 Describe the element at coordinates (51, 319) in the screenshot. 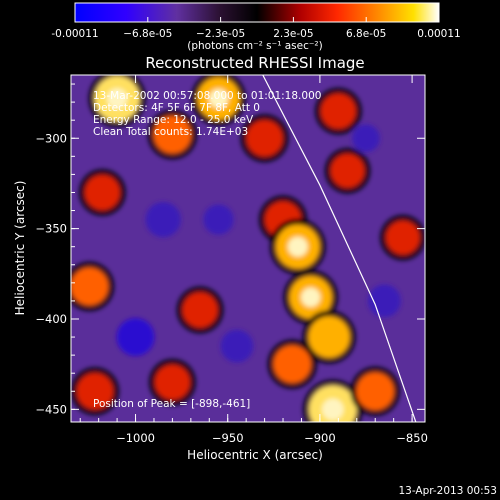

I see `y-tick-label: −400` at that location.